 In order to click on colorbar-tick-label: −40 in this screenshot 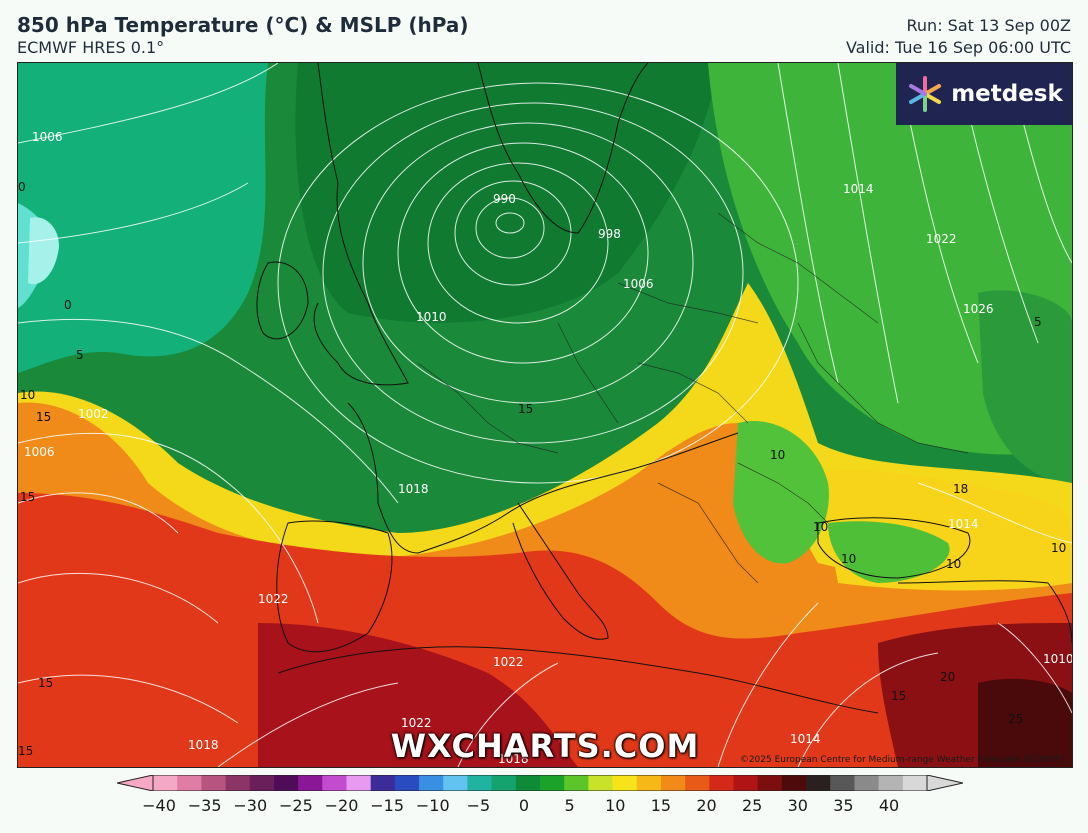, I will do `click(159, 805)`.